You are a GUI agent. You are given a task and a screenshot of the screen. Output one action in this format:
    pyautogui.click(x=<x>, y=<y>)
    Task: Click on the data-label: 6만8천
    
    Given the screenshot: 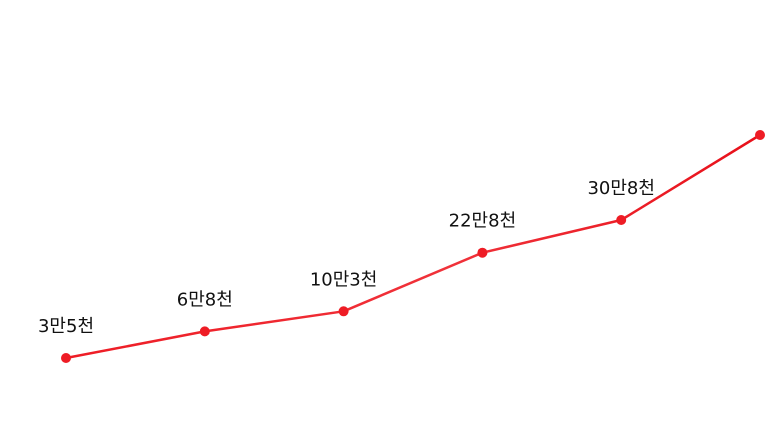 What is the action you would take?
    pyautogui.click(x=205, y=299)
    